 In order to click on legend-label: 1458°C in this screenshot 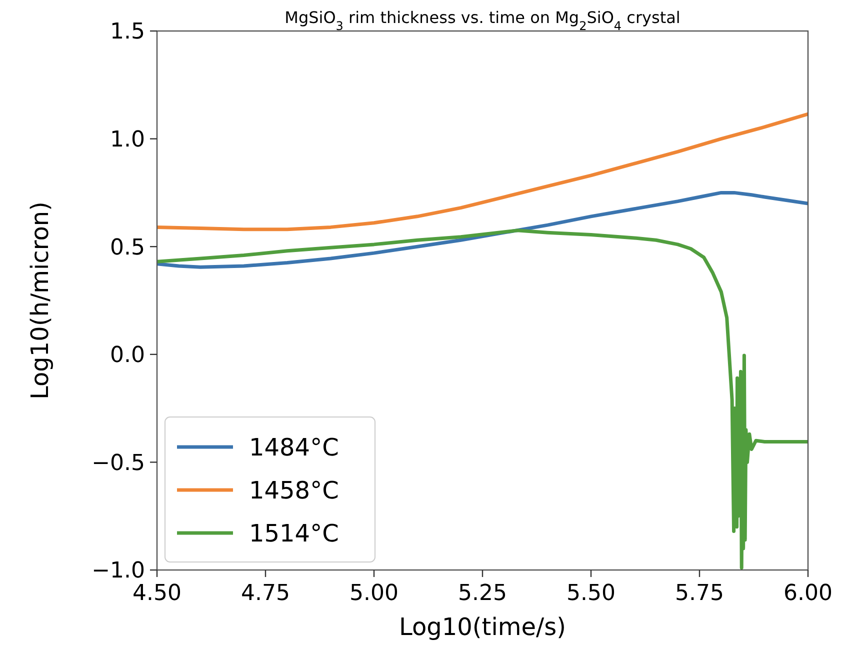, I will do `click(294, 490)`.